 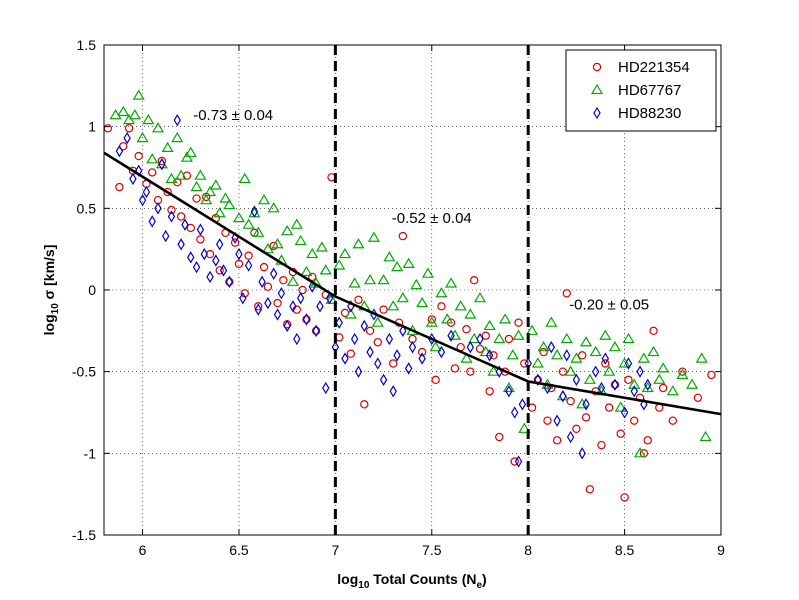 I want to click on x-tick-label: 6, so click(x=143, y=550).